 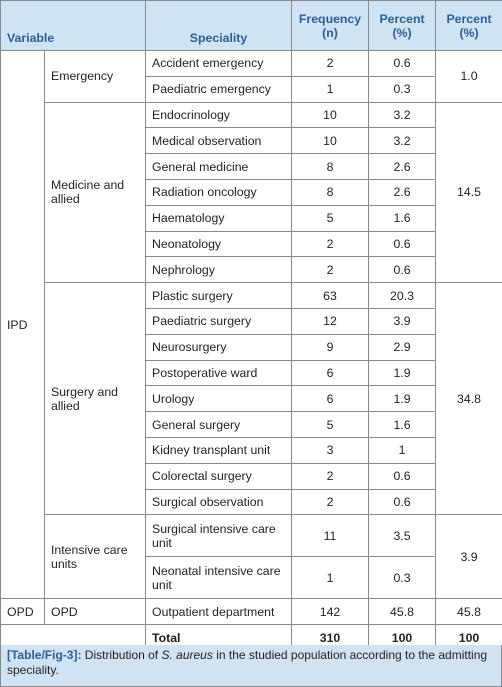 I want to click on percent-cell: 3.2, so click(x=402, y=141).